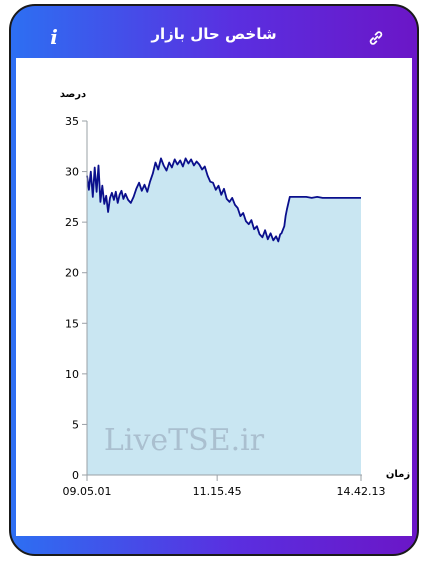 Image resolution: width=427 pixels, height=574 pixels. Describe the element at coordinates (54, 37) in the screenshot. I see `info-icon: i` at that location.